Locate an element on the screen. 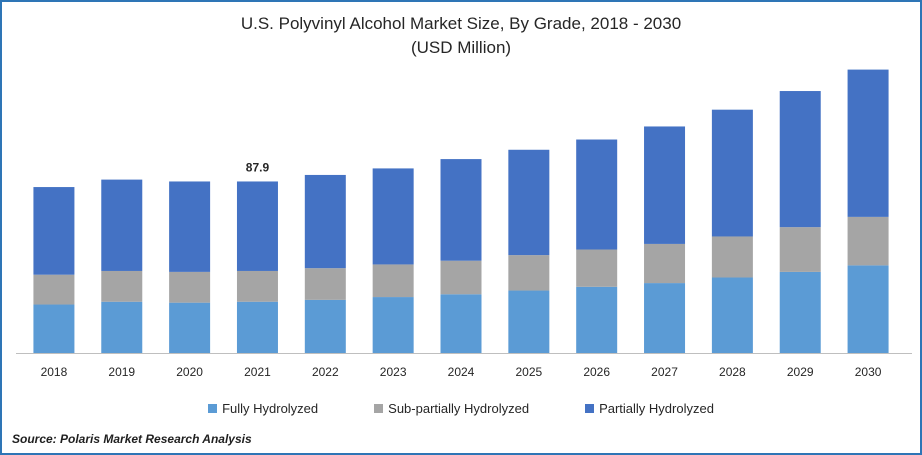 Image resolution: width=922 pixels, height=455 pixels. legend-item: Partially Hydrolyzed is located at coordinates (649, 408).